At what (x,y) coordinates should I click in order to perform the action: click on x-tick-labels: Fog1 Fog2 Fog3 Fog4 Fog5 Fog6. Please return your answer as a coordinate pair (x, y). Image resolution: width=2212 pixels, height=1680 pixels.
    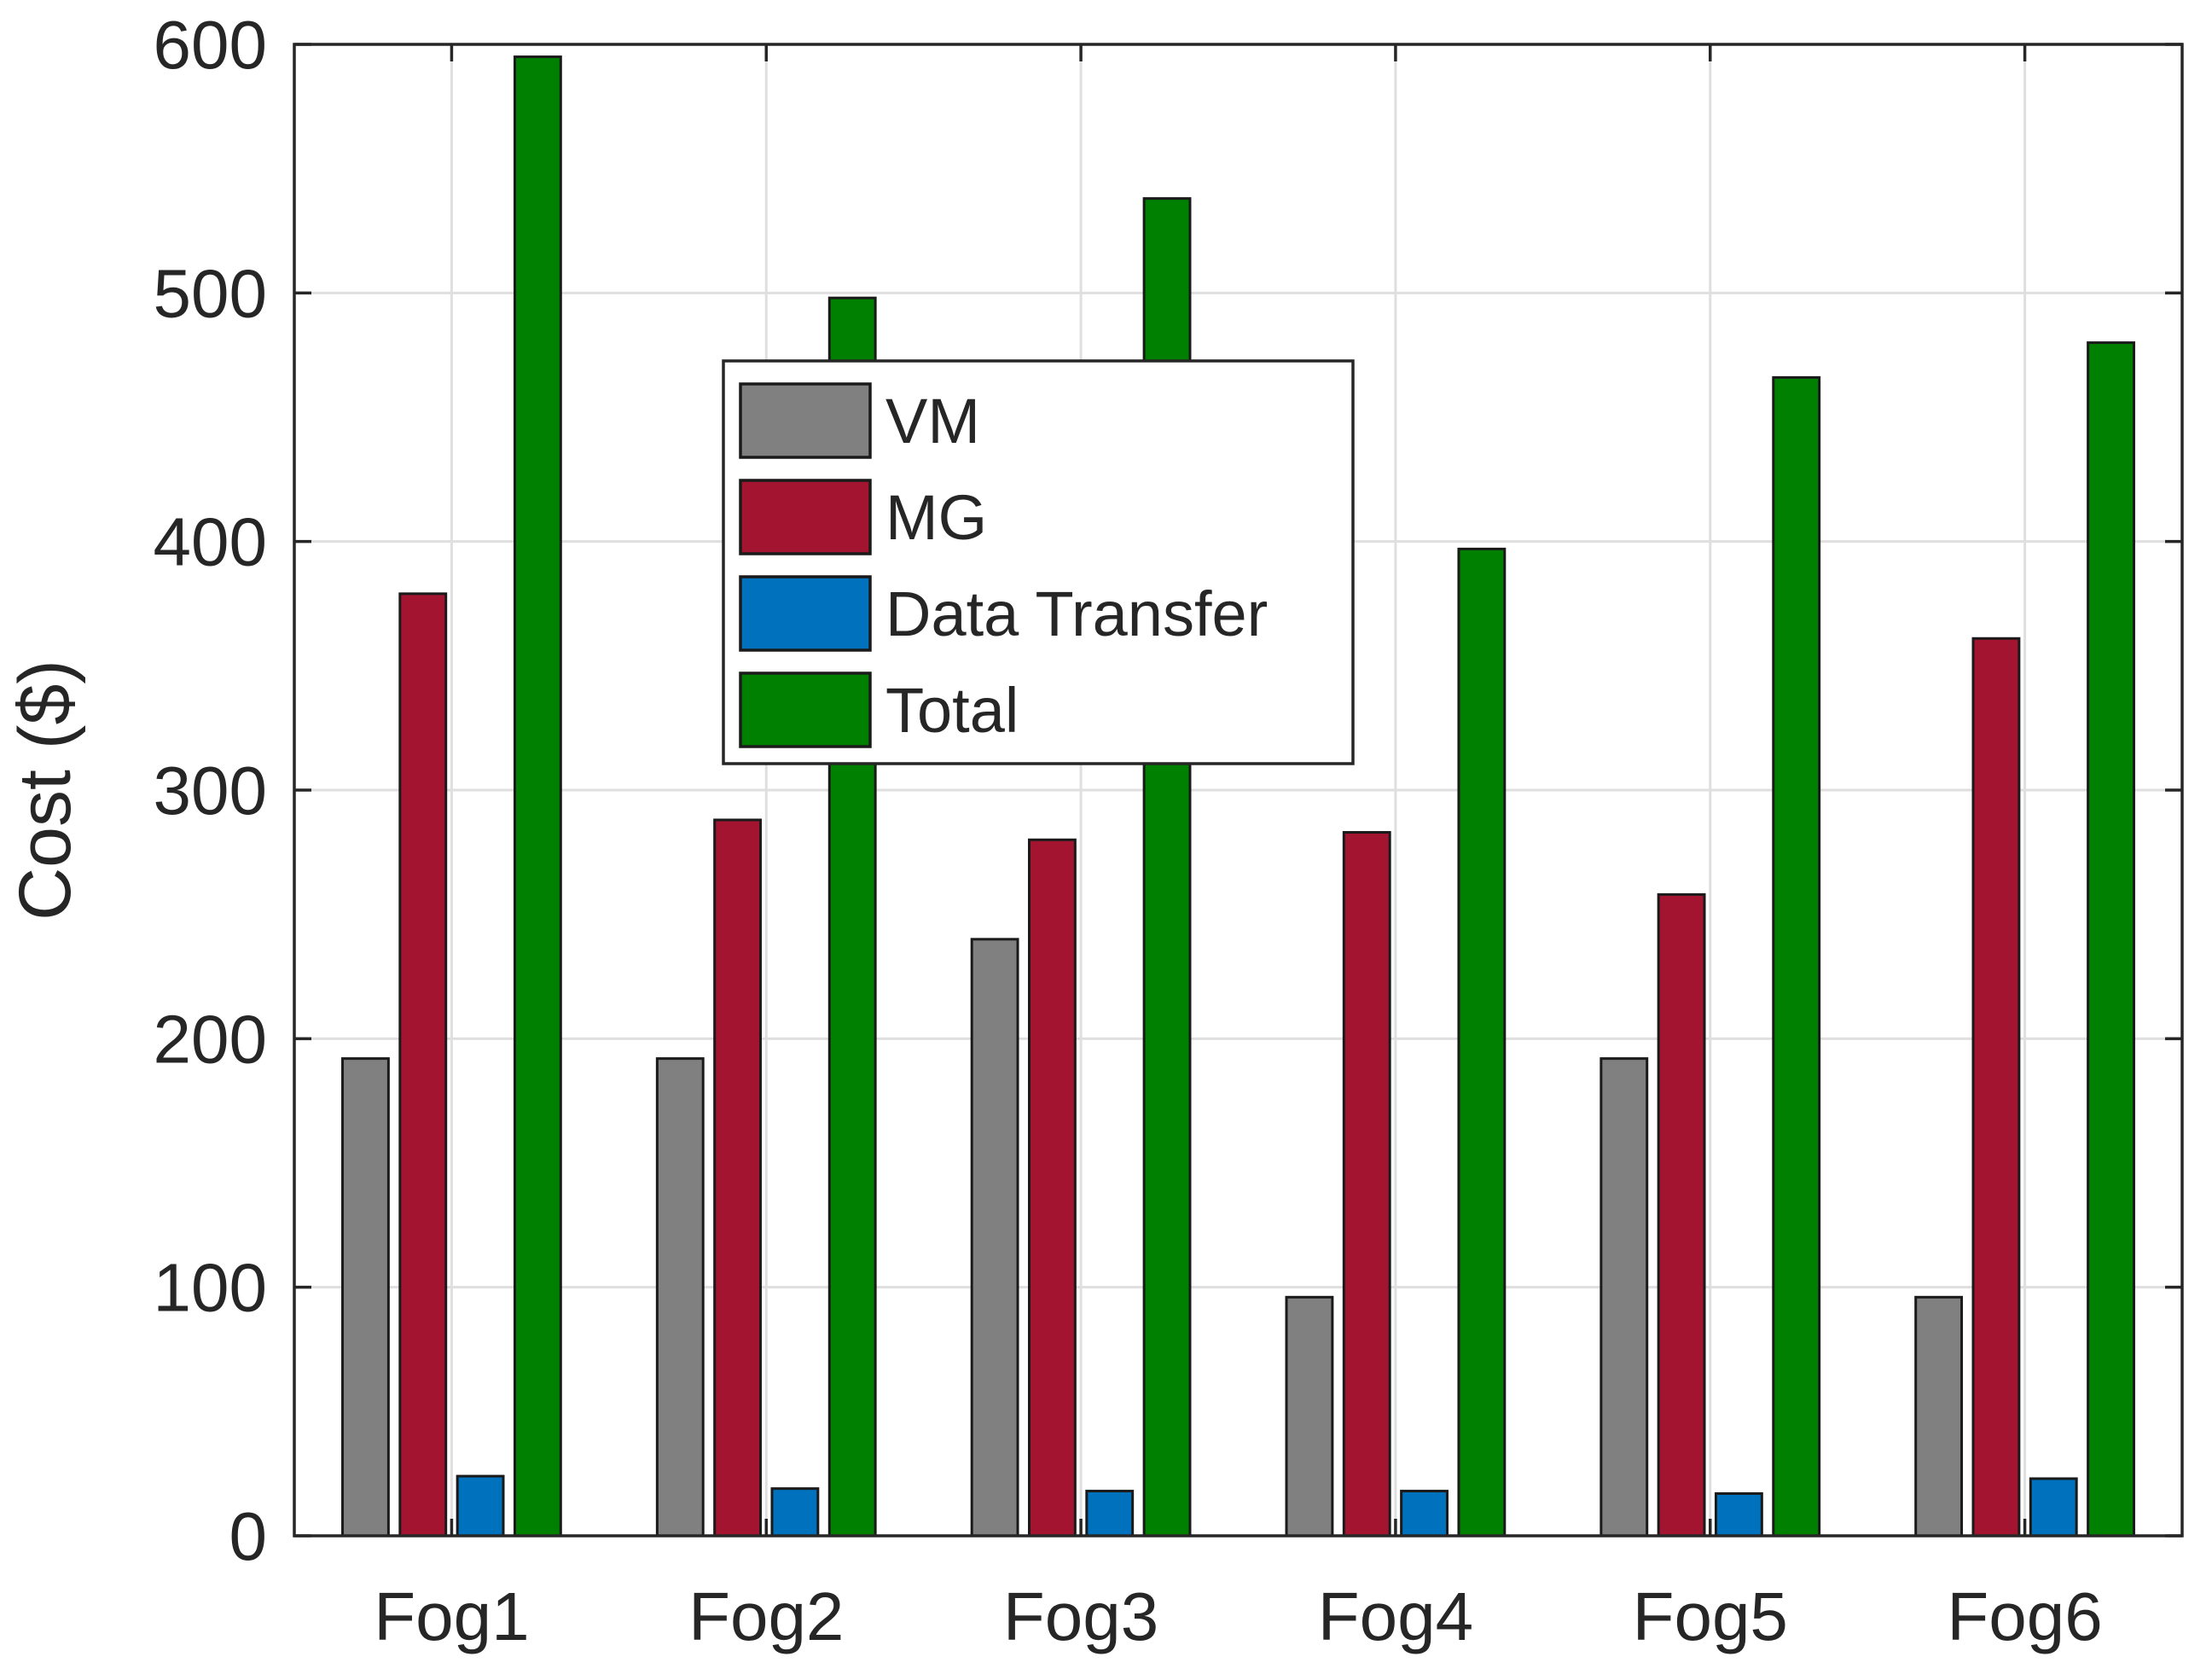
    Looking at the image, I should click on (1238, 1616).